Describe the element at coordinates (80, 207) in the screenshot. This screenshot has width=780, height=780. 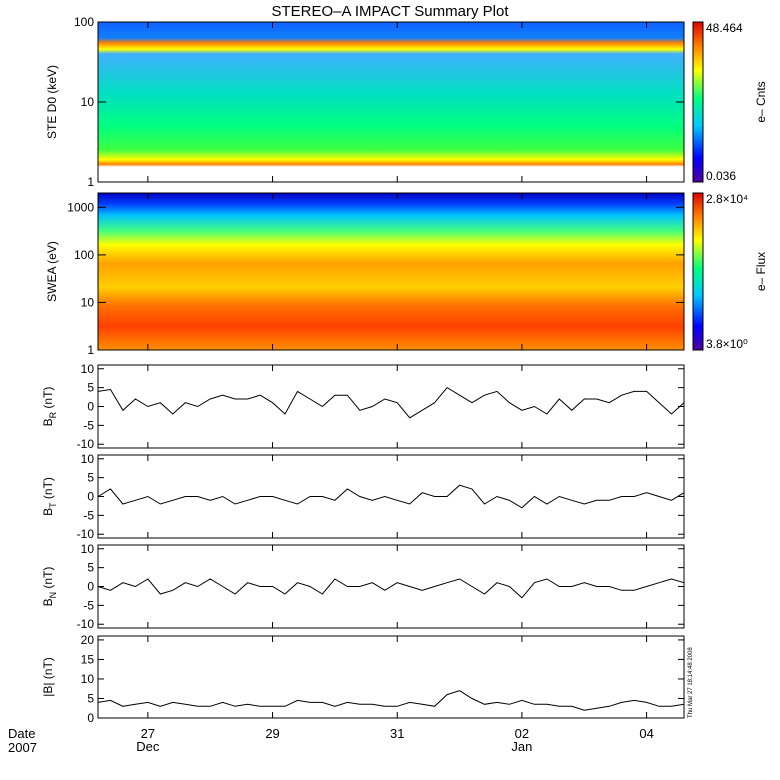
I see `y-tick-label: 1000` at that location.